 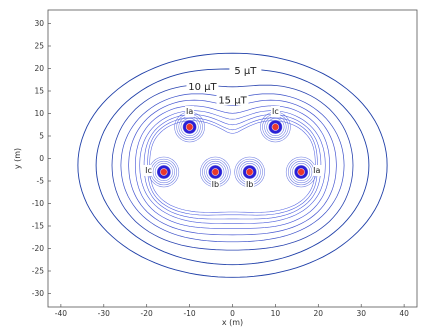 I want to click on y-tick-label: -15, so click(x=38, y=226).